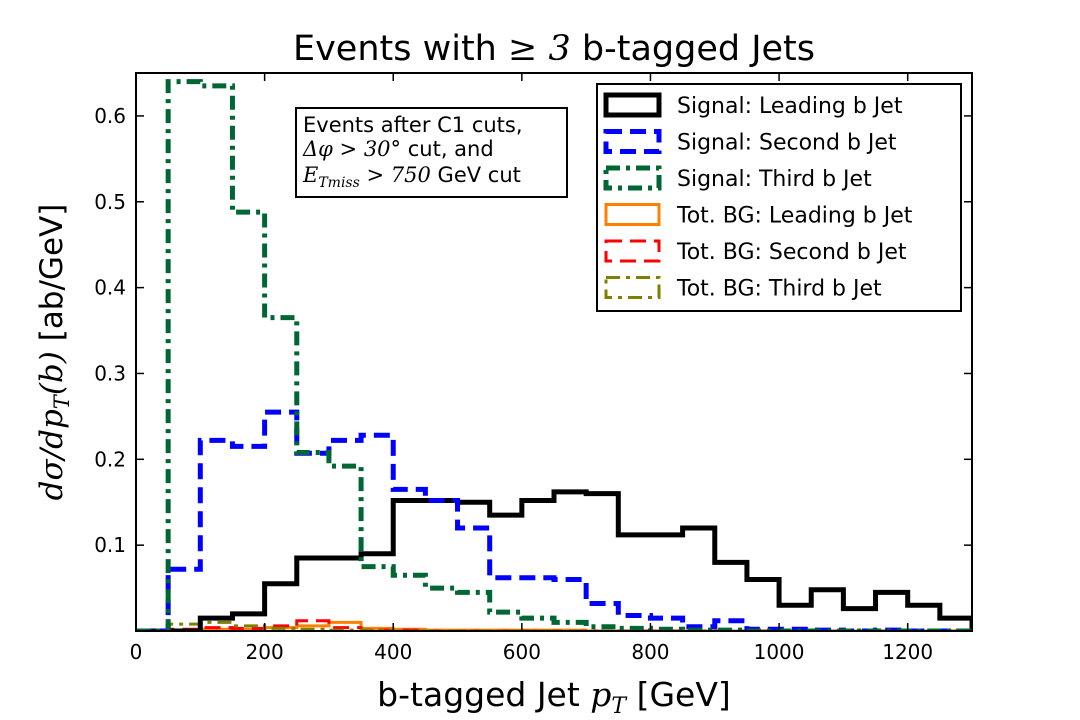  Describe the element at coordinates (338, 183) in the screenshot. I see `annotation-sub: Tmiss` at that location.